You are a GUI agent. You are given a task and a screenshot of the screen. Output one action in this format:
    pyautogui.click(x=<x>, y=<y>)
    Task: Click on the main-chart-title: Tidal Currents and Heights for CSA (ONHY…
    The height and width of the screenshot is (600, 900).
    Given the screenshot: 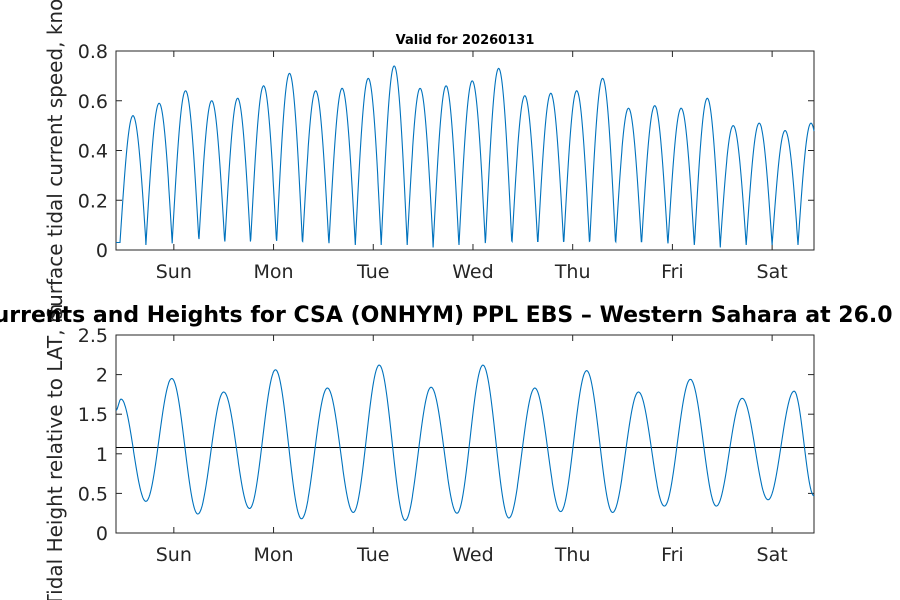 What is the action you would take?
    pyautogui.click(x=450, y=315)
    